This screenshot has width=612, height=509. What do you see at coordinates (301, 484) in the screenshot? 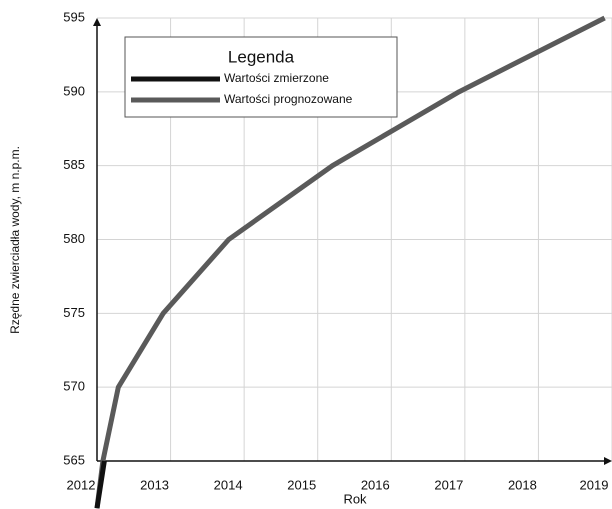
I see `x-tick-label: 2015` at bounding box center [301, 484].